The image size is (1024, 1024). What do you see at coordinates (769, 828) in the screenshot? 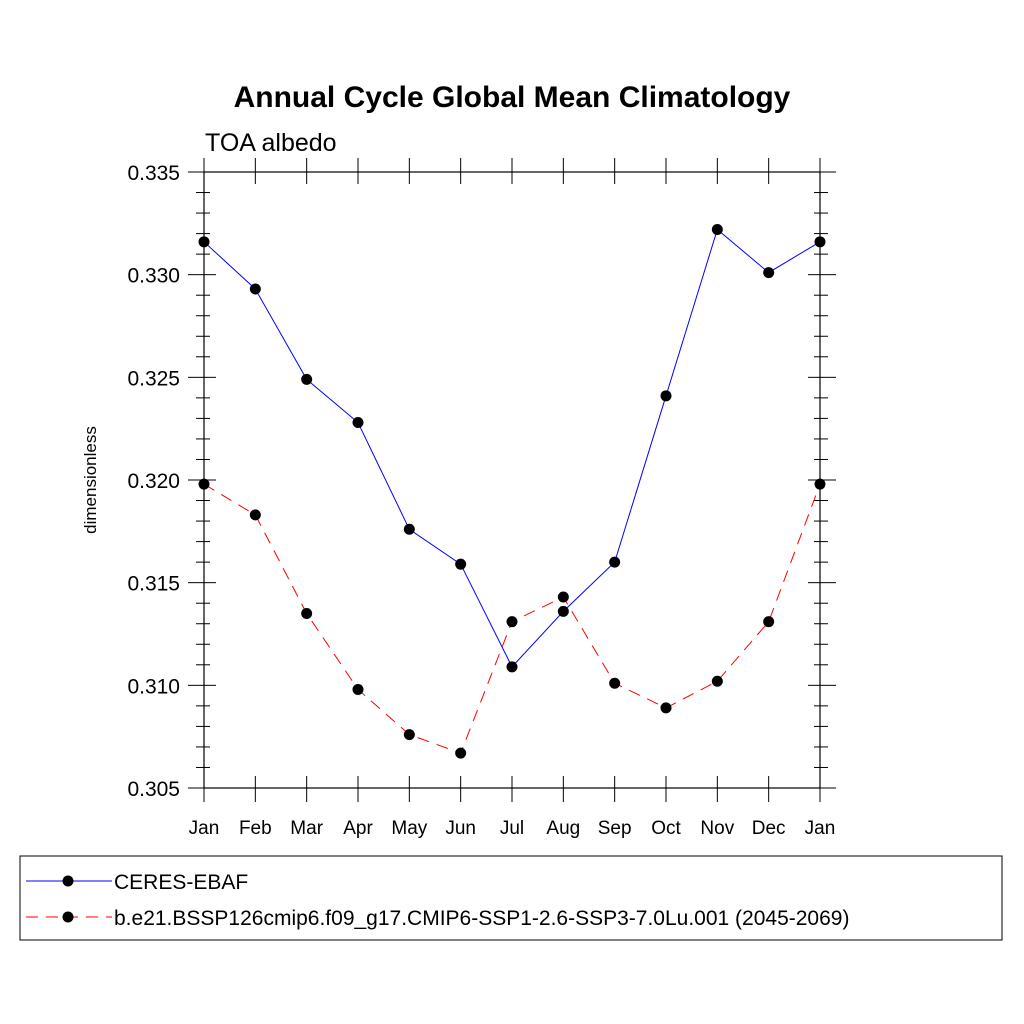
I see `x-tick-label: Dec` at bounding box center [769, 828].